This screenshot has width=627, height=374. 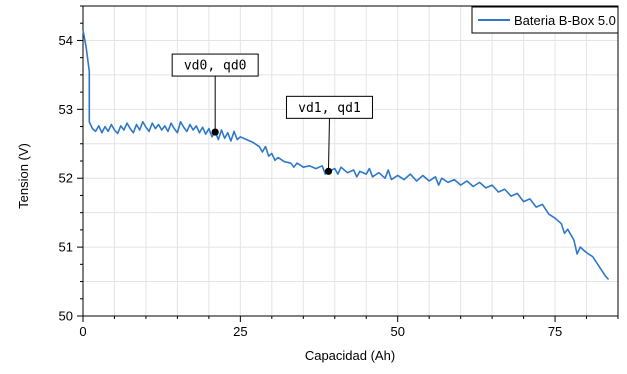 What do you see at coordinates (66, 178) in the screenshot?
I see `y-tick-label: 52` at bounding box center [66, 178].